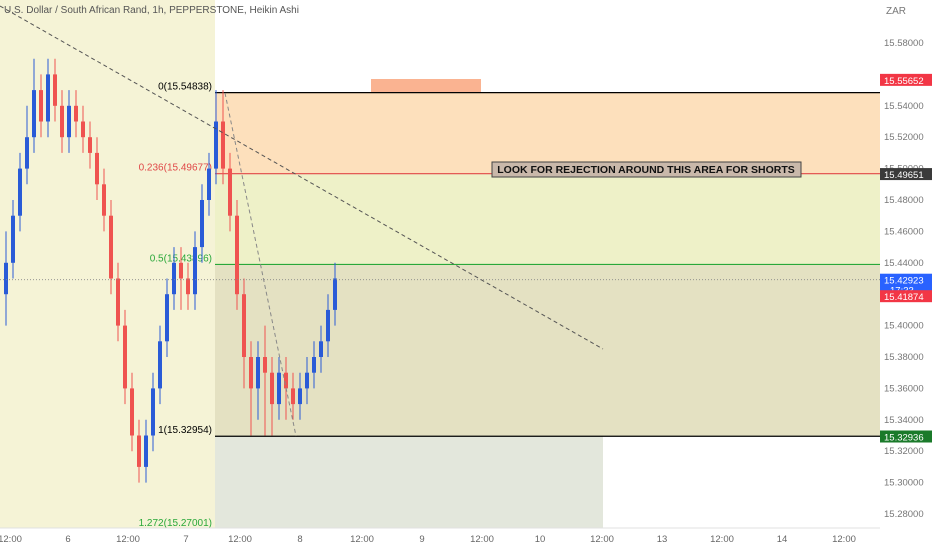 This screenshot has height=550, width=932. I want to click on price-tick-label: 15.46000, so click(904, 231).